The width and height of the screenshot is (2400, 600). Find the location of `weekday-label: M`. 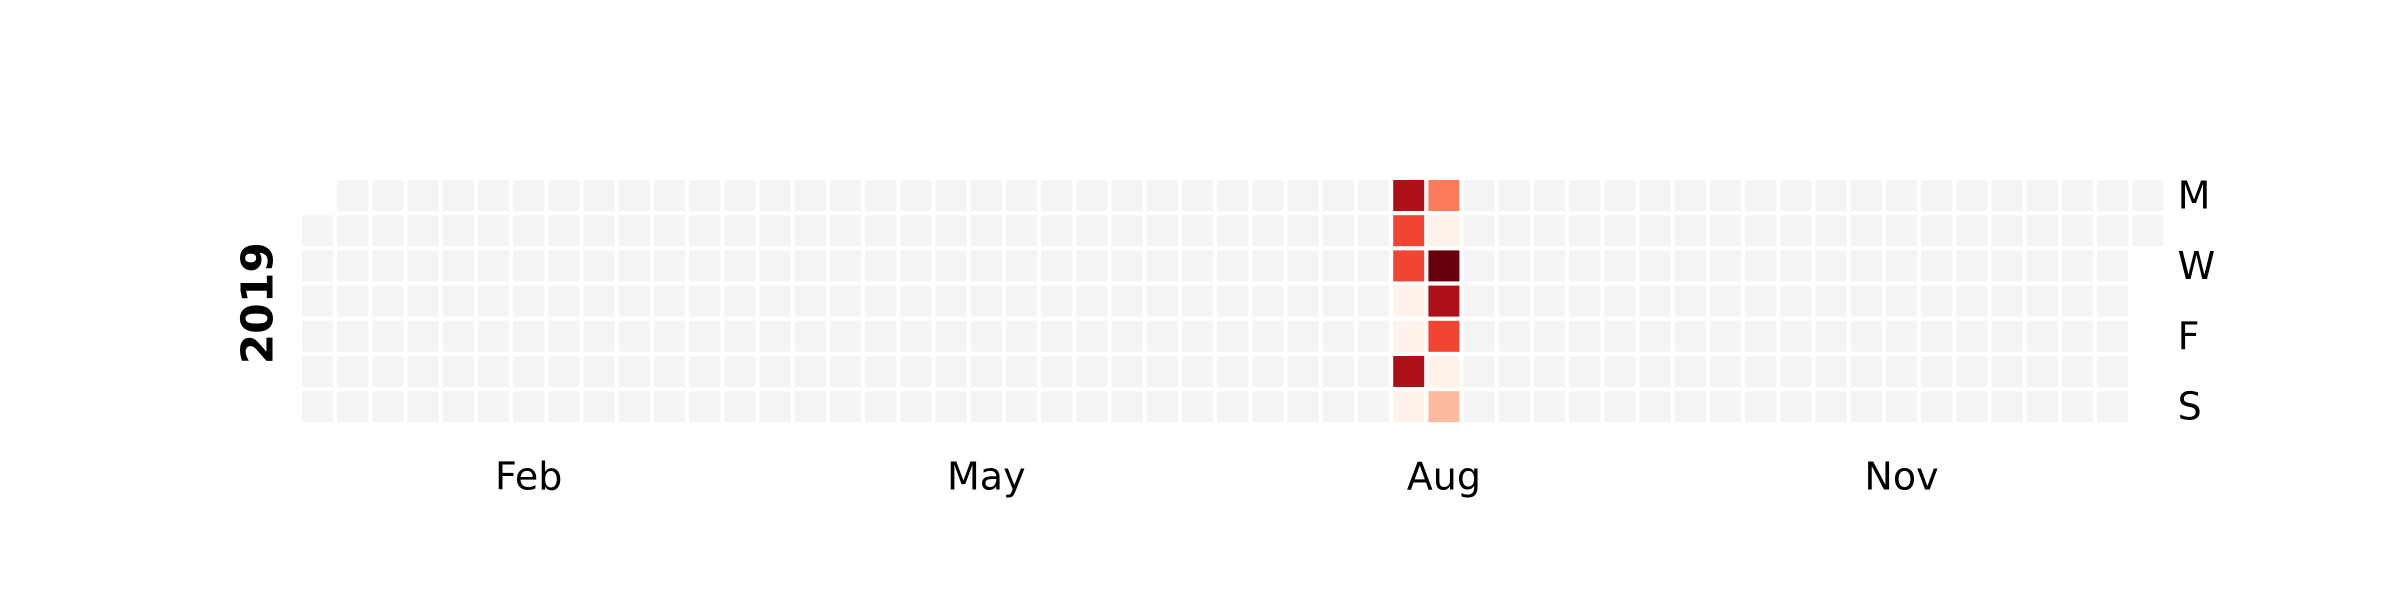

weekday-label: M is located at coordinates (2194, 196).